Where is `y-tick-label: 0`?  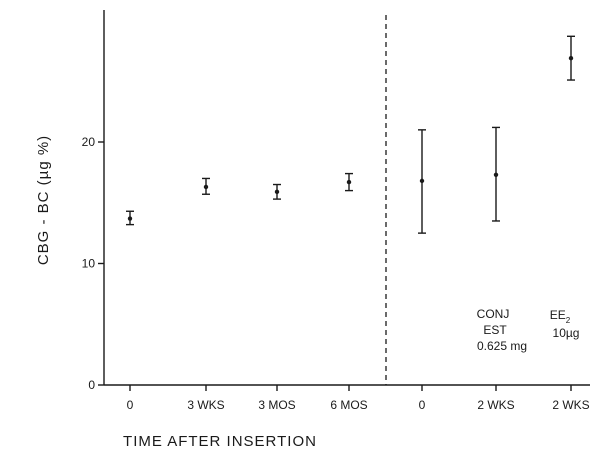 y-tick-label: 0 is located at coordinates (91, 385).